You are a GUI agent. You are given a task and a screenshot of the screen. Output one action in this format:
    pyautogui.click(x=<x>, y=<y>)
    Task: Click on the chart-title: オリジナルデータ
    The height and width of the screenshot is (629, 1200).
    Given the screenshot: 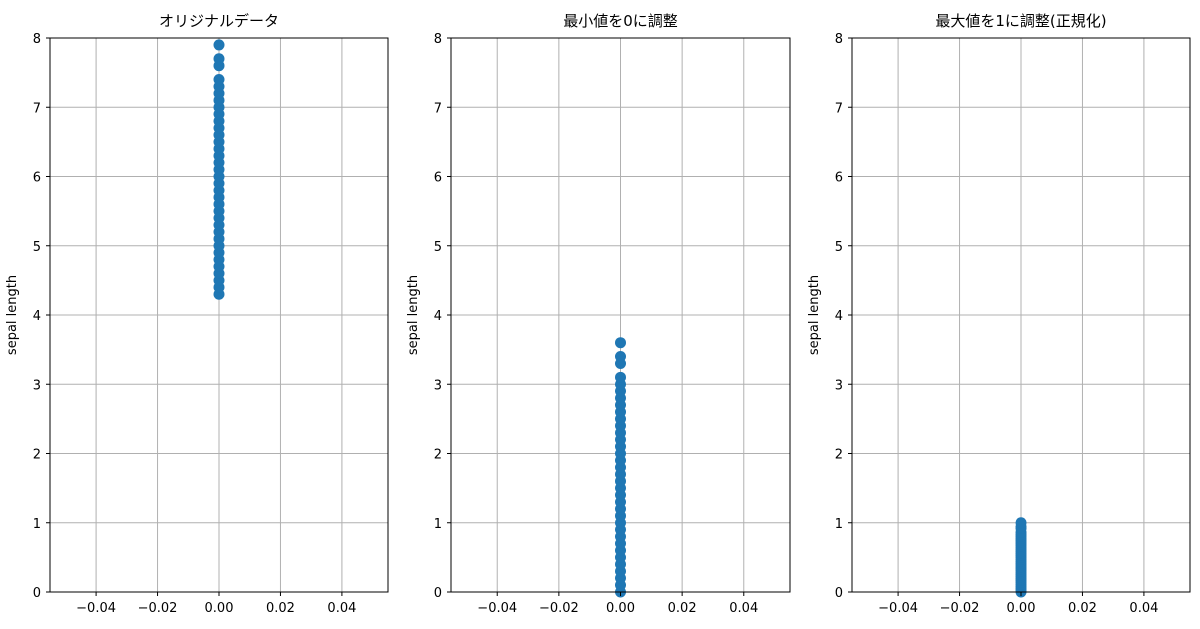 What is the action you would take?
    pyautogui.click(x=219, y=21)
    